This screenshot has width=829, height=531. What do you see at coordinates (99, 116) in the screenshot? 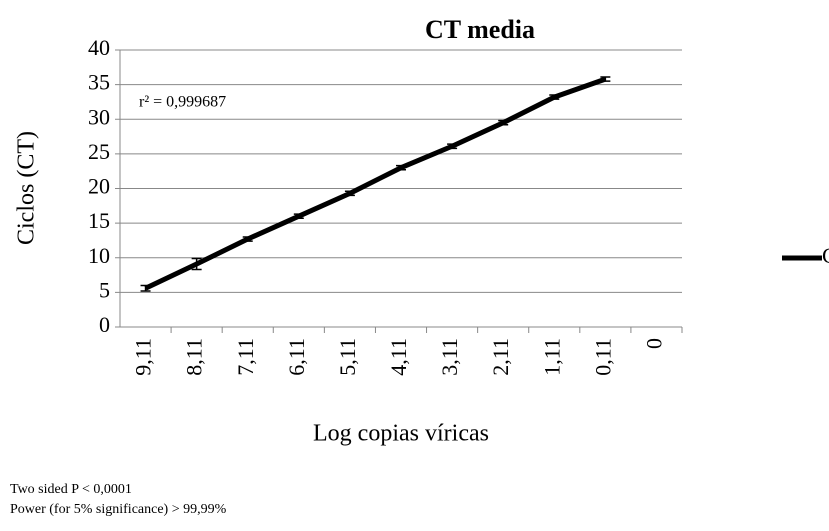
I see `y-tick-label: 30` at bounding box center [99, 116].